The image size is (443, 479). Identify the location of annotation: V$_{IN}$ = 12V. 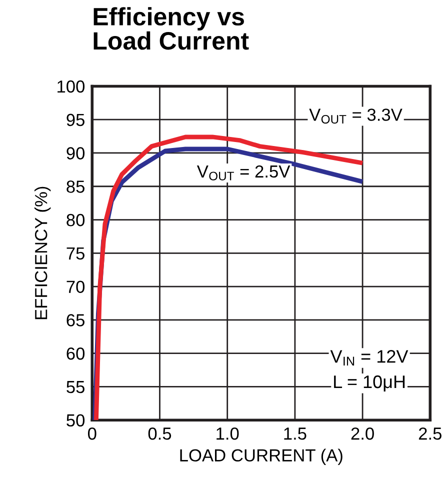
(369, 358).